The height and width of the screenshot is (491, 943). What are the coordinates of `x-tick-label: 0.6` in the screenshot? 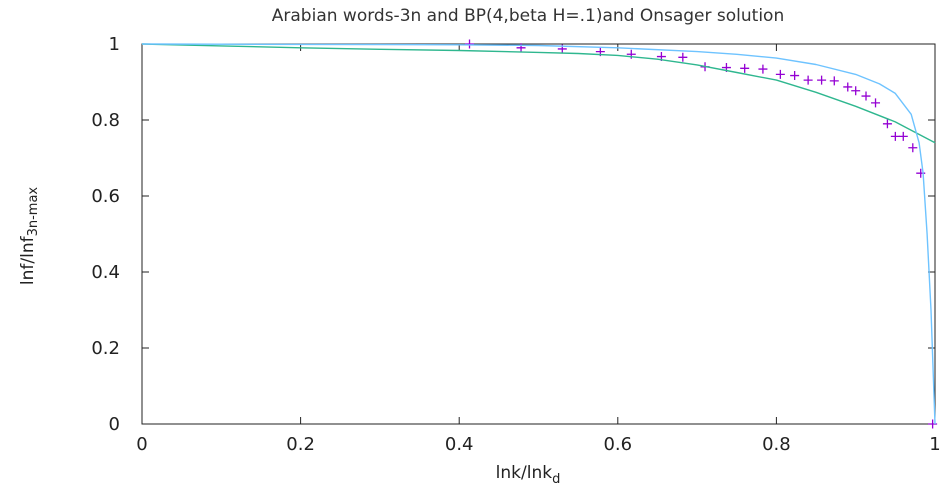 It's located at (617, 444).